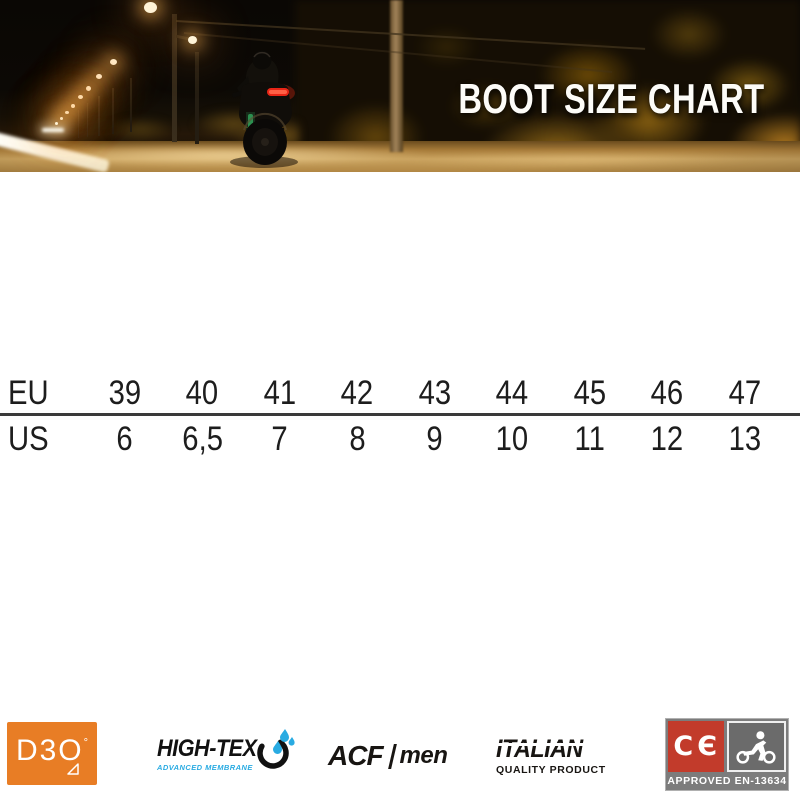 The width and height of the screenshot is (800, 800). I want to click on d3o-degree-mark: °, so click(86, 743).